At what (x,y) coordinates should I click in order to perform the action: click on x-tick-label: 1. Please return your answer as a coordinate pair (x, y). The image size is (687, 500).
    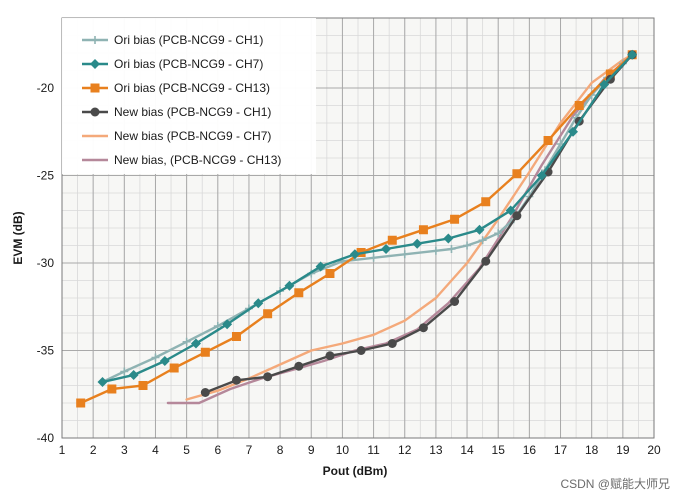
    Looking at the image, I should click on (62, 450).